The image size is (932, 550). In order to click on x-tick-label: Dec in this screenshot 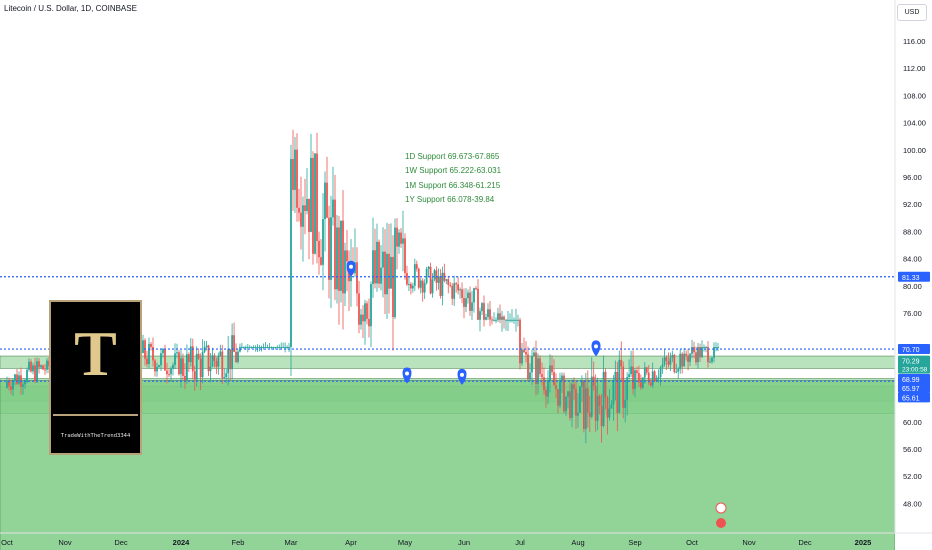, I will do `click(805, 542)`.